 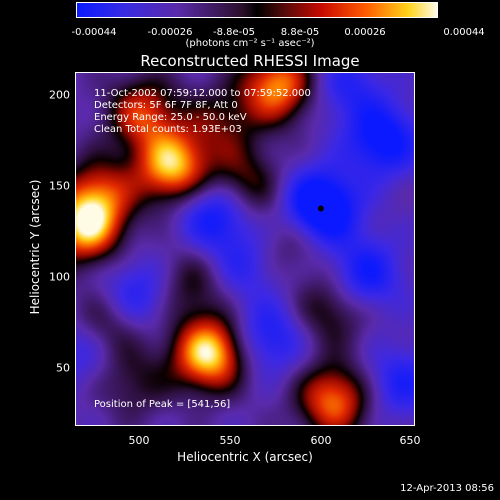 I want to click on x-tick-label: 550, so click(x=230, y=440).